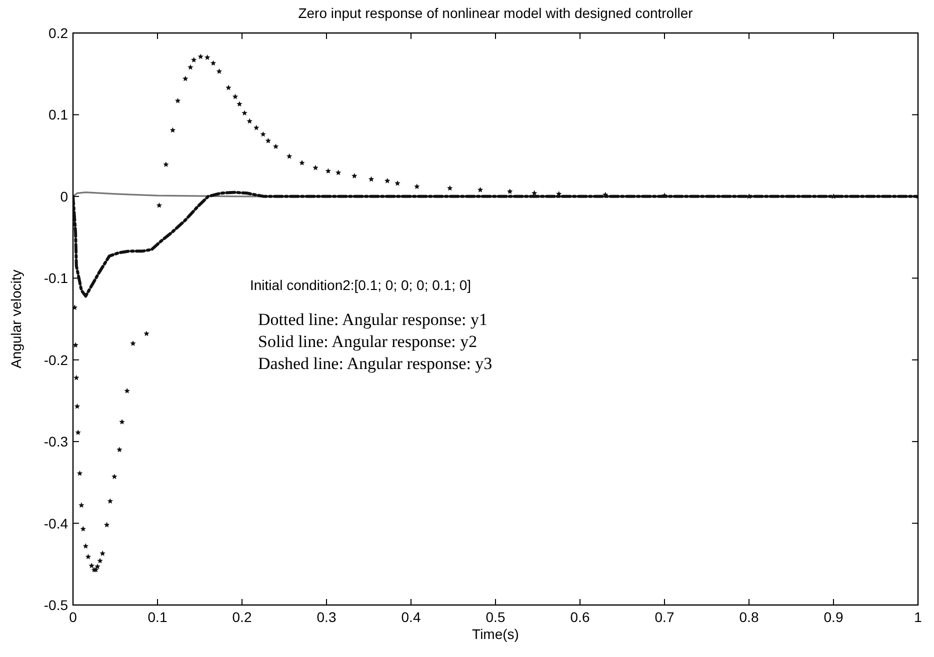  Describe the element at coordinates (64, 196) in the screenshot. I see `y-tick-label: 0` at that location.